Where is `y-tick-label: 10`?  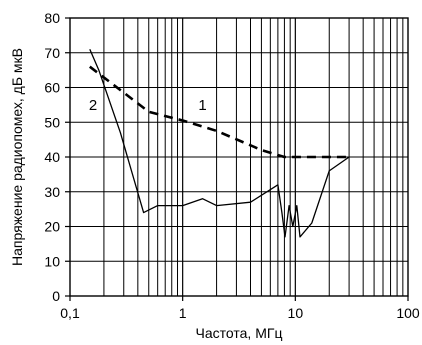 y-tick-label: 10 is located at coordinates (52, 261).